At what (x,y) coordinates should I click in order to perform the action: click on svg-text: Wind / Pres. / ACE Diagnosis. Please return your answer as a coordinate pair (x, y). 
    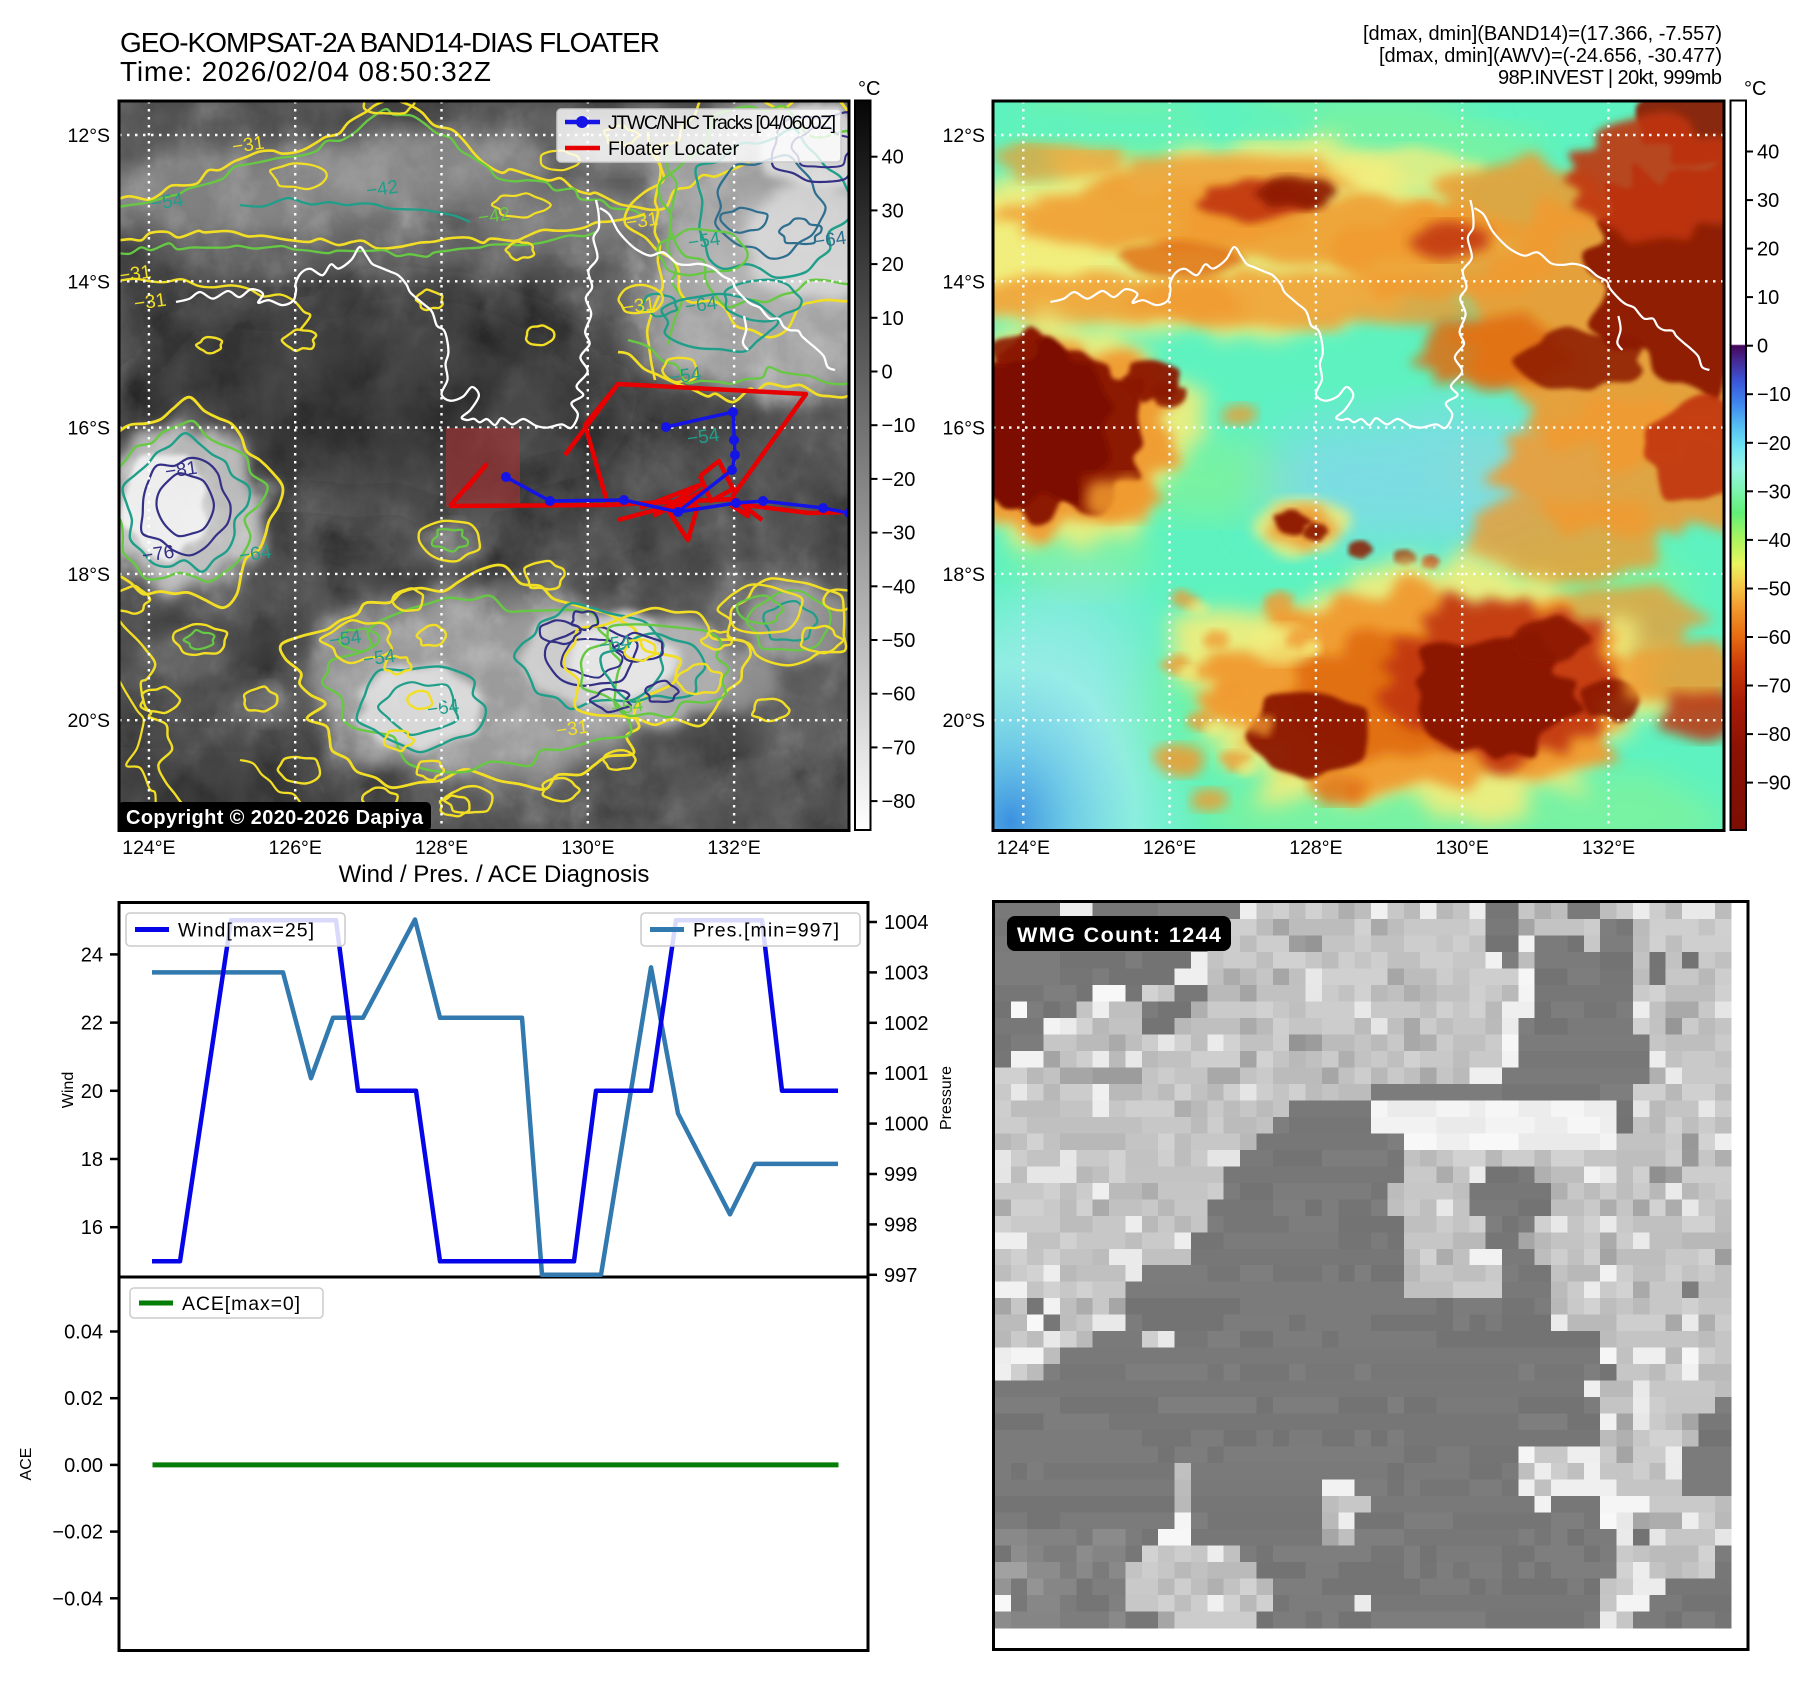
    Looking at the image, I should click on (494, 874).